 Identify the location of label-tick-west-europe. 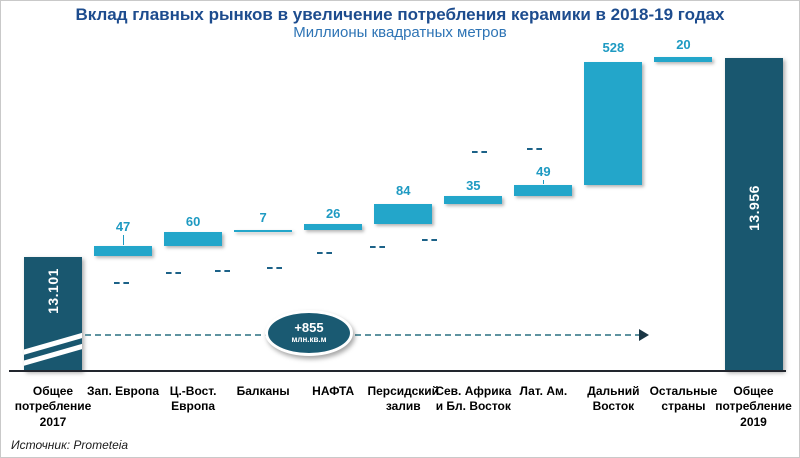
(124, 239).